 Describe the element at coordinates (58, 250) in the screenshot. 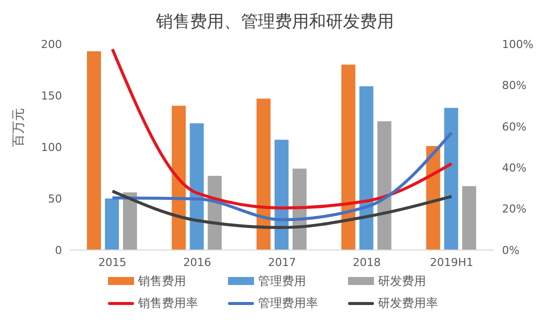

I see `y-tick-label: 0` at that location.